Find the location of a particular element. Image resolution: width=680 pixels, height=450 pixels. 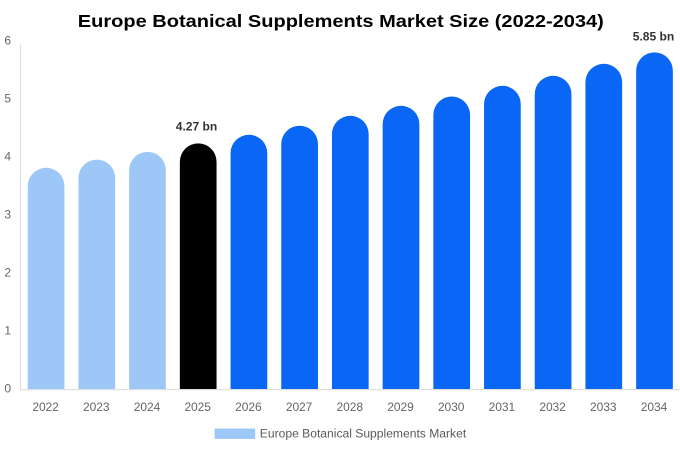

svg-text: 1 is located at coordinates (7, 331).